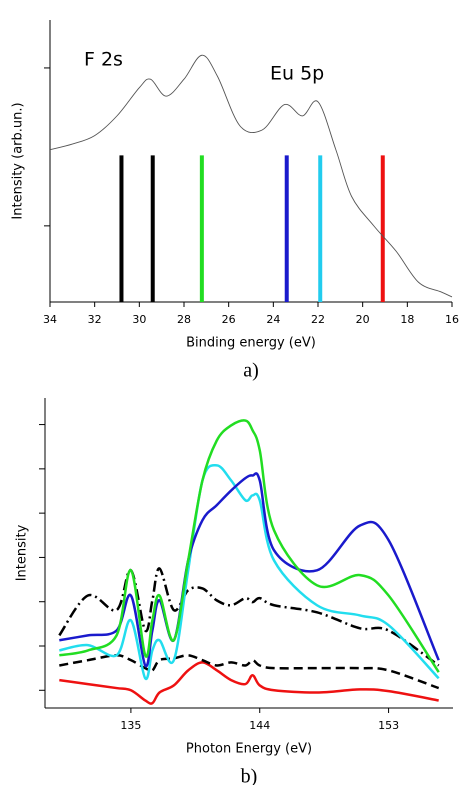  I want to click on x-tick-label: 20, so click(363, 319).